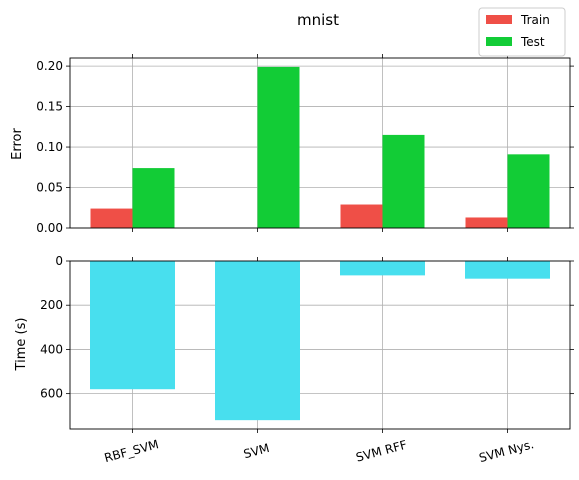  Describe the element at coordinates (21, 345) in the screenshot. I see `bottom-ylabel: Time (s)` at that location.